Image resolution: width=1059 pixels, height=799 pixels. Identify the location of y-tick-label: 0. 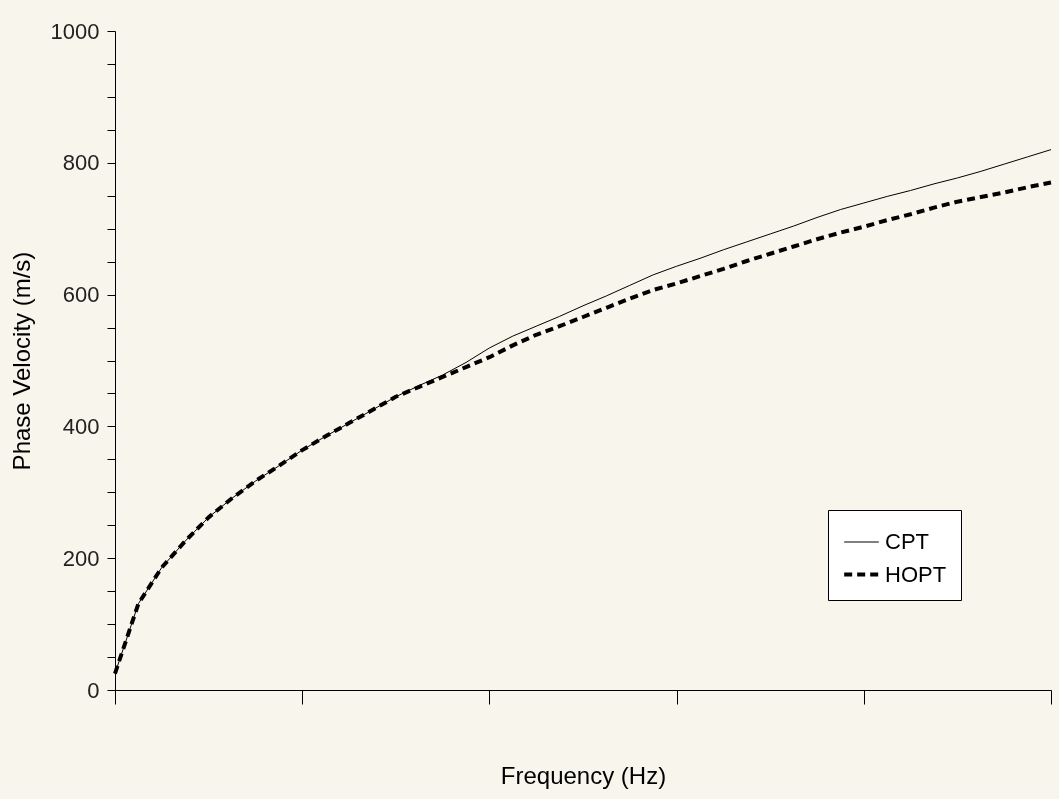
(93, 690).